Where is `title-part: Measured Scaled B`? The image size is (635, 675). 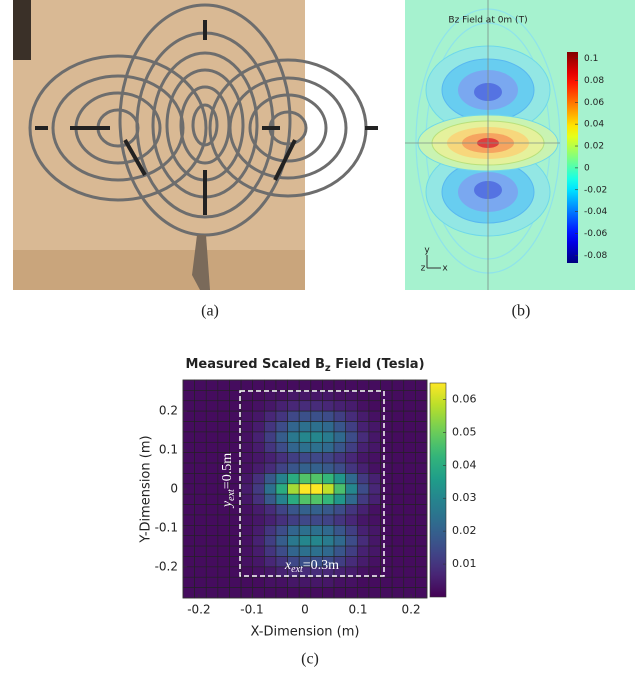 title-part: Measured Scaled B is located at coordinates (254, 364).